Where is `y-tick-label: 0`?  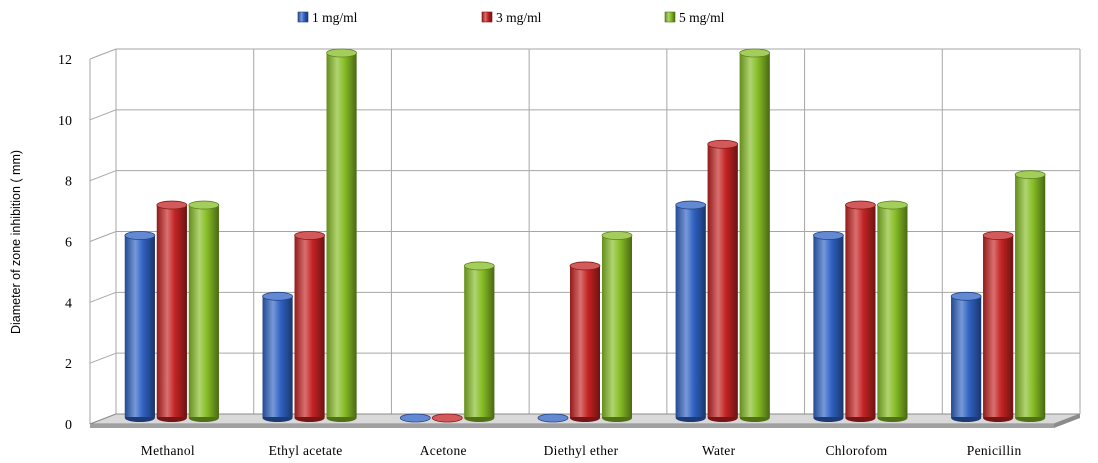
y-tick-label: 0 is located at coordinates (68, 425).